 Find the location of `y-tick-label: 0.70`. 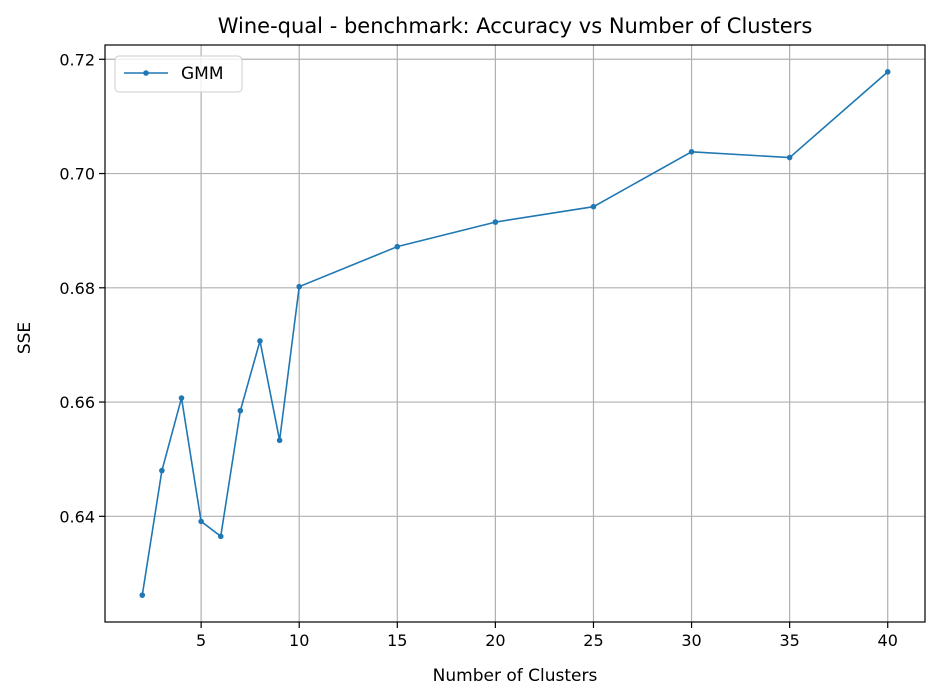

y-tick-label: 0.70 is located at coordinates (77, 174).